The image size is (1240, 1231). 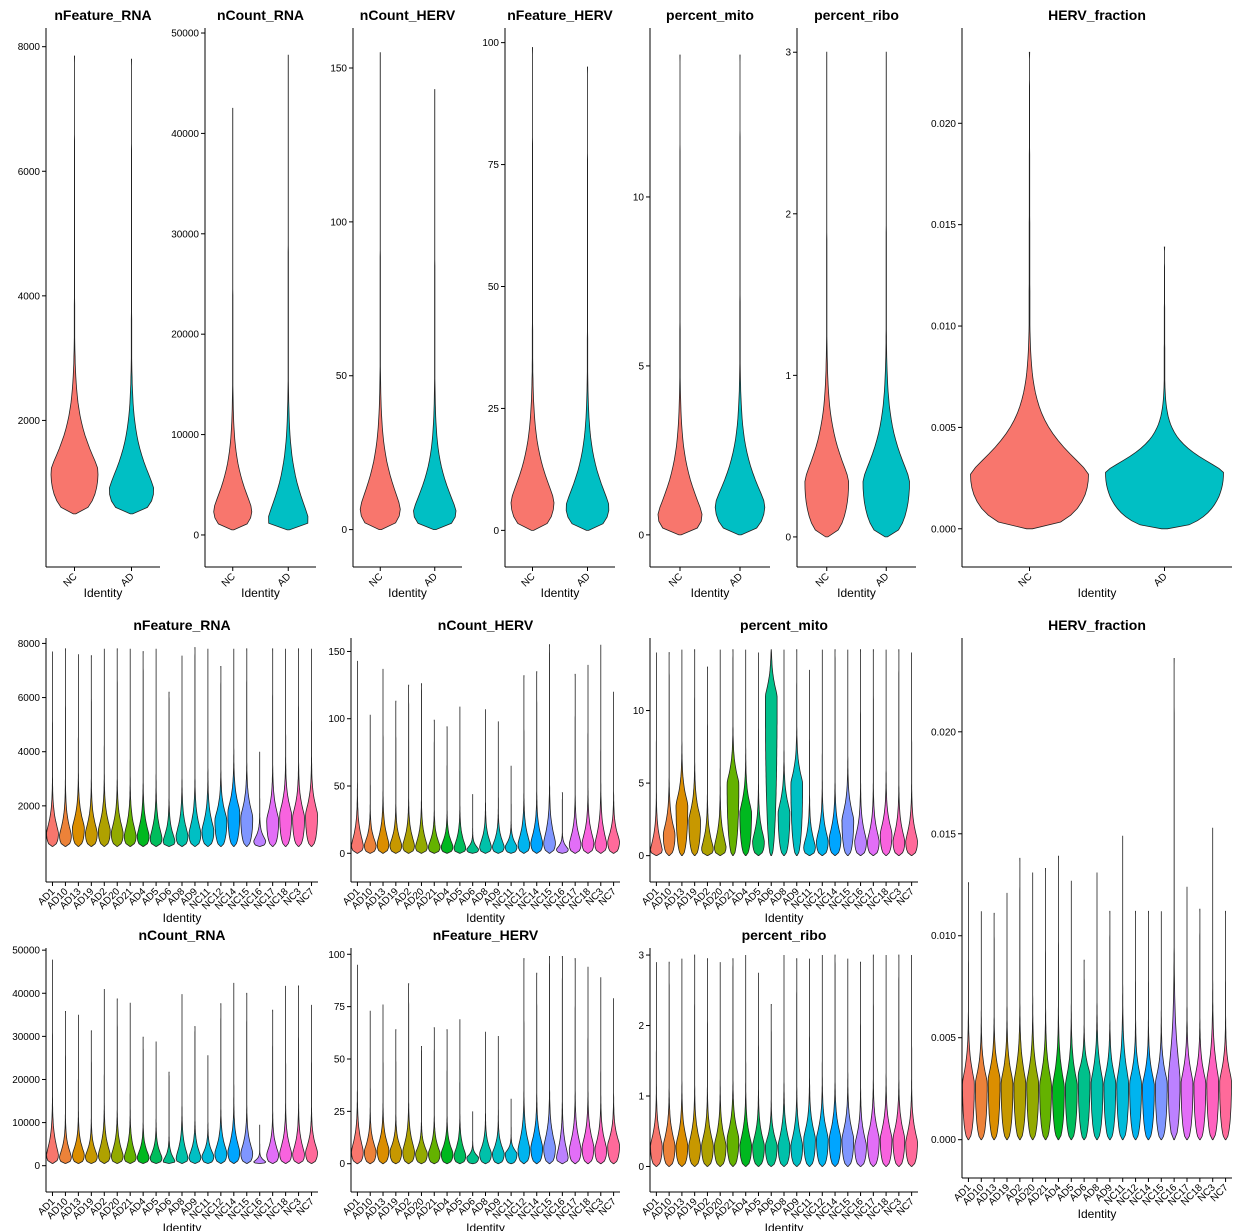 What do you see at coordinates (784, 752) in the screenshot?
I see `violin-ad8` at bounding box center [784, 752].